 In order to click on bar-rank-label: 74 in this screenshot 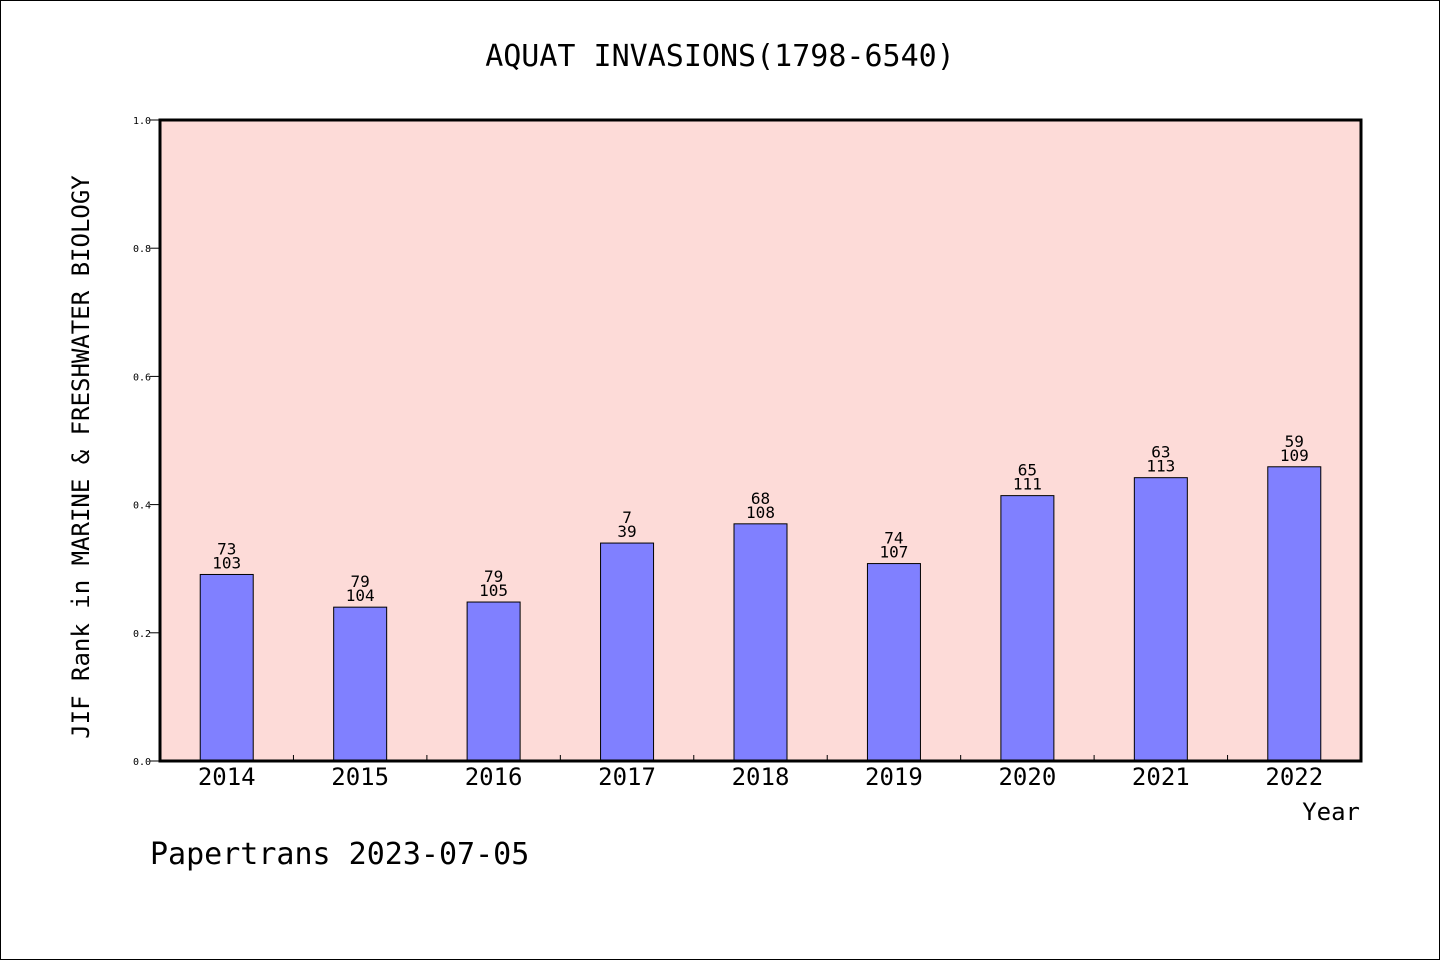, I will do `click(893, 538)`.